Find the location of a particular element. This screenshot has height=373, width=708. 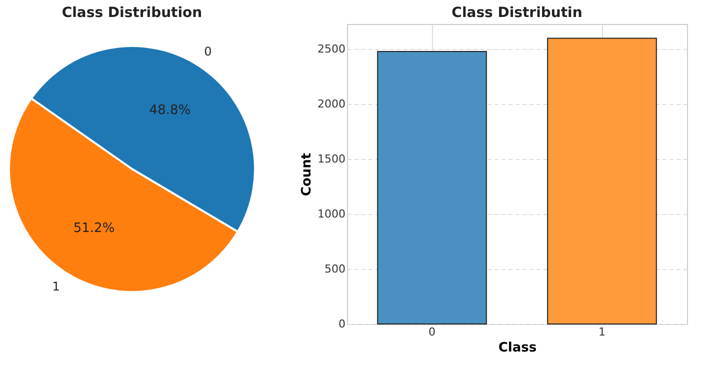

y-tick-label: 2500 is located at coordinates (332, 49).